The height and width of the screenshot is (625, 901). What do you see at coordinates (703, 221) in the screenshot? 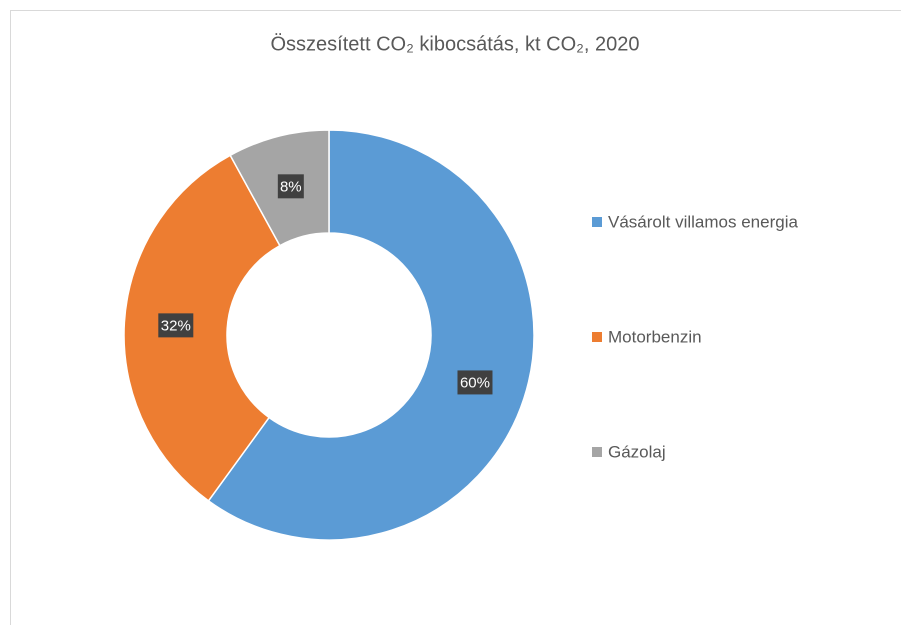
I see `legend-label: Vásárolt villamos energia` at bounding box center [703, 221].